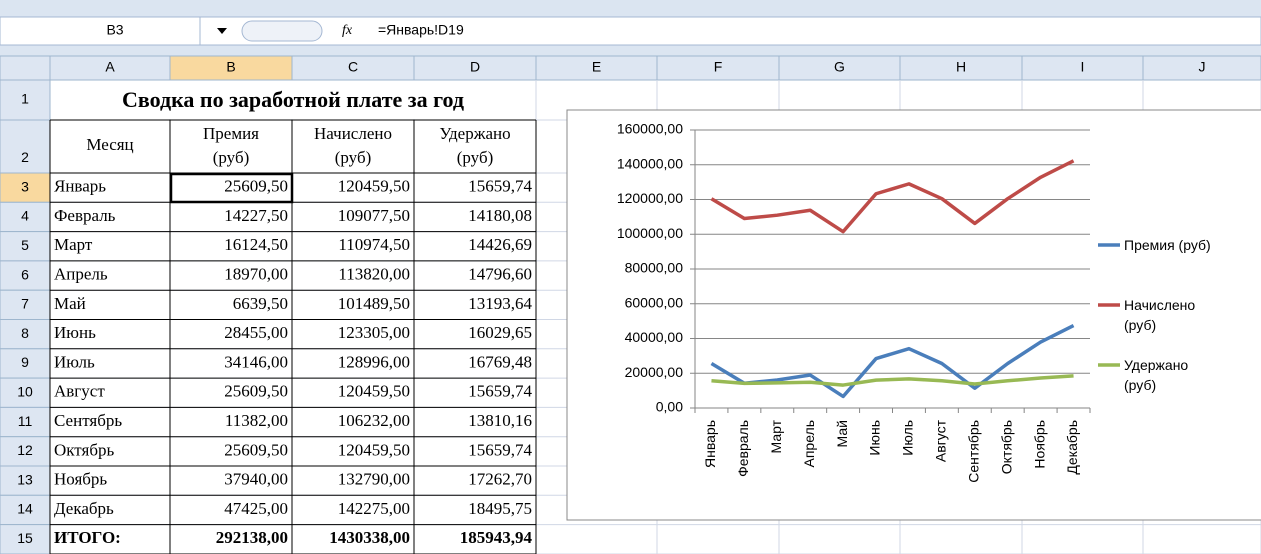 The width and height of the screenshot is (1261, 554). What do you see at coordinates (231, 188) in the screenshot?
I see `selected-cell` at bounding box center [231, 188].